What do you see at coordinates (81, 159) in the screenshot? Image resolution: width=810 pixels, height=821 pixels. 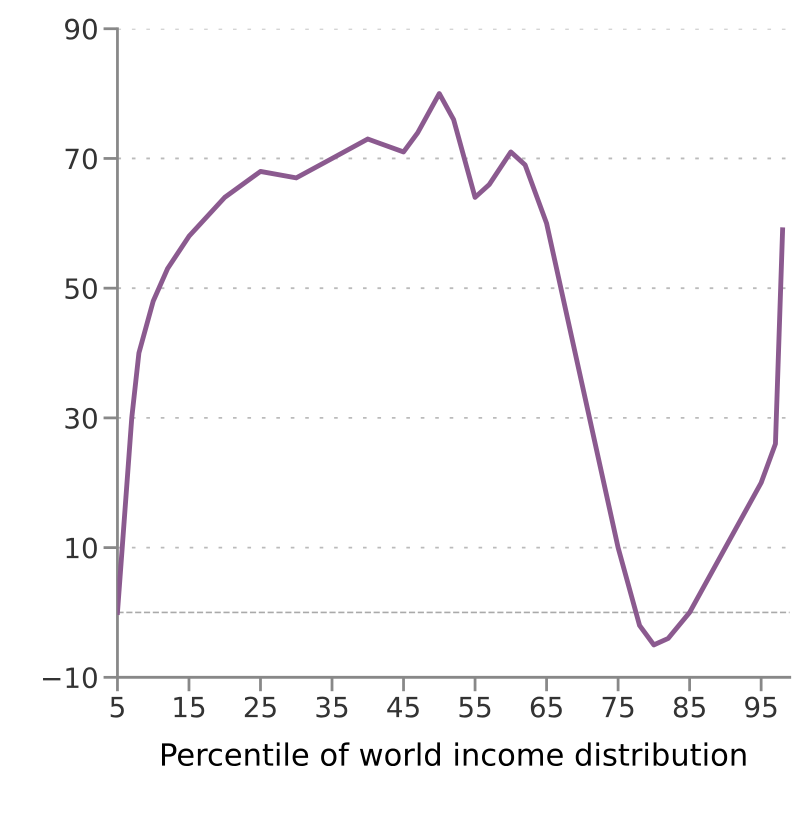 I see `y-tick-label: 70` at bounding box center [81, 159].